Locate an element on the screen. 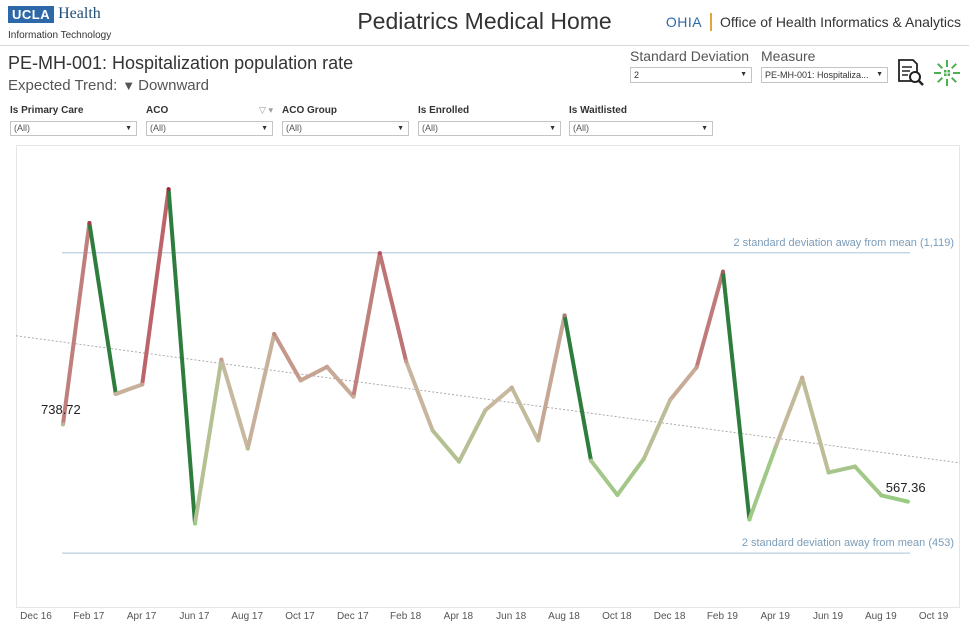 The width and height of the screenshot is (969, 639). last-value-label: 567.36 is located at coordinates (905, 487).